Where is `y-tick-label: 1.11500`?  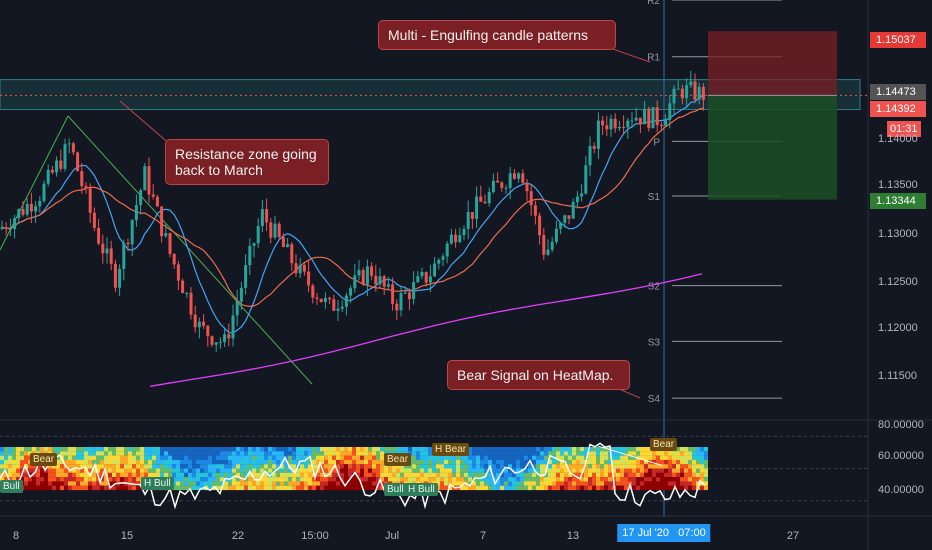 y-tick-label: 1.11500 is located at coordinates (897, 376).